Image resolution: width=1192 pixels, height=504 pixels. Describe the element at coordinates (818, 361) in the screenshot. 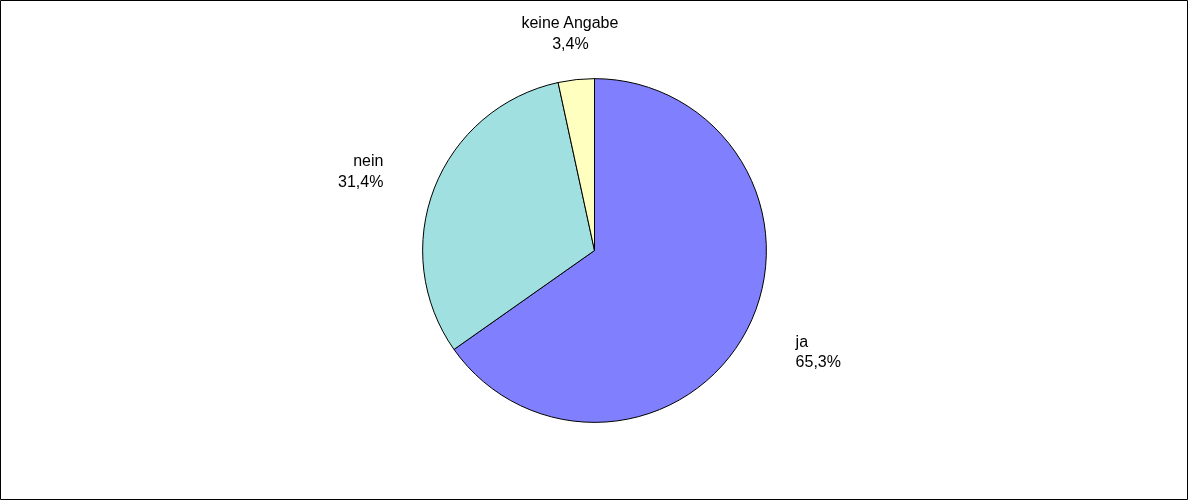

I see `data-label: 65,3%` at that location.